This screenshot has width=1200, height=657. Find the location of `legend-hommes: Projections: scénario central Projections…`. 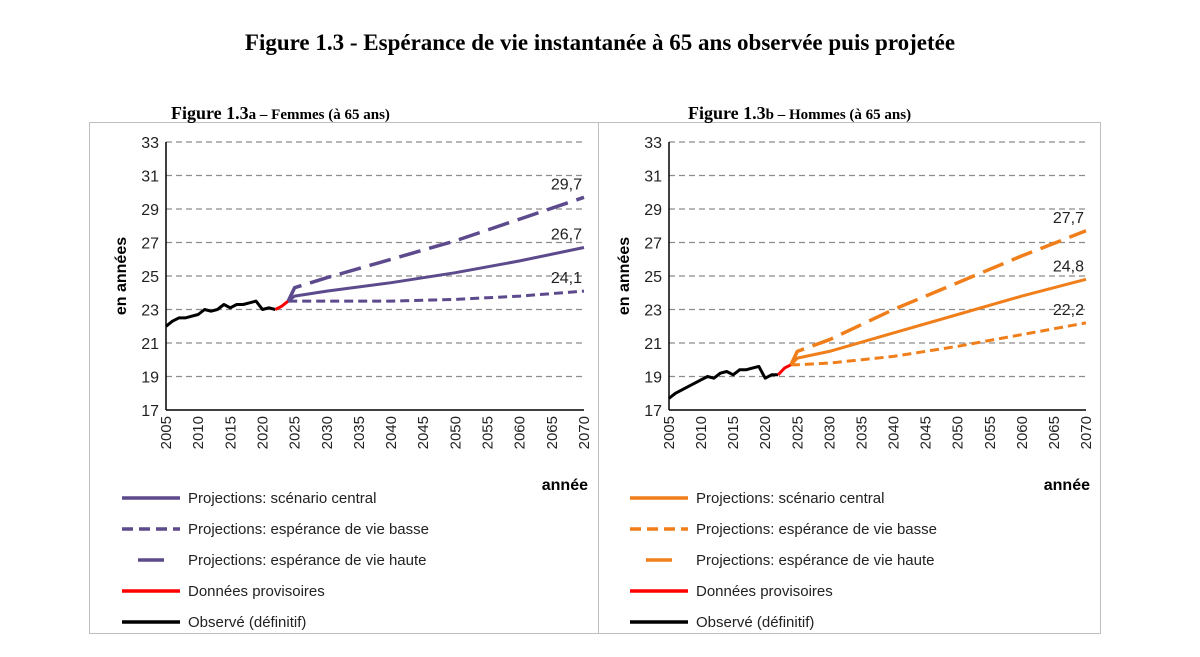

legend-hommes: Projections: scénario central Projections… is located at coordinates (858, 559).